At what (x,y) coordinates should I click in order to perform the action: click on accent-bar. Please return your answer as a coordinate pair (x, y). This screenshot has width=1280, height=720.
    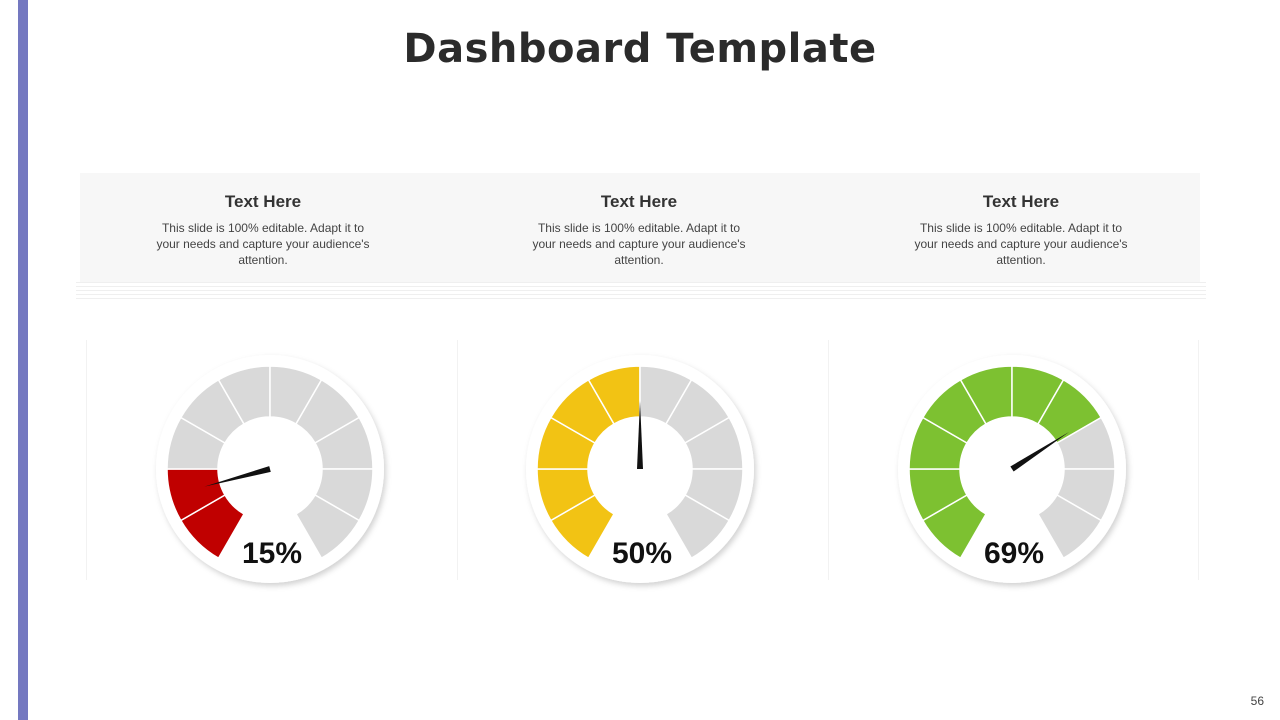
    Looking at the image, I should click on (23, 360).